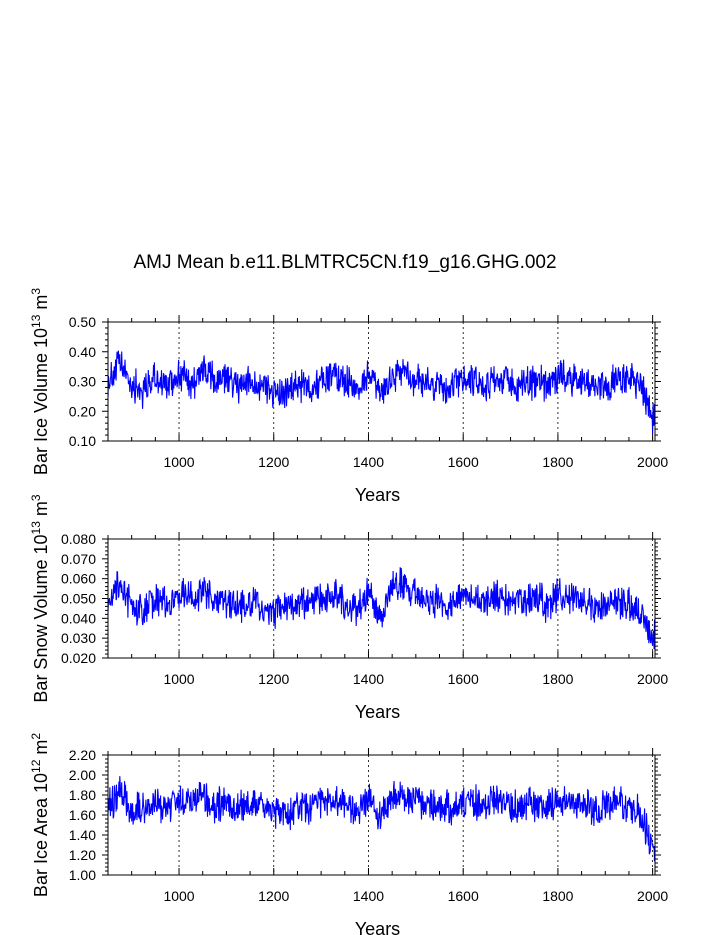 The height and width of the screenshot is (935, 723). I want to click on y-tick-label: 0.050, so click(78, 599).